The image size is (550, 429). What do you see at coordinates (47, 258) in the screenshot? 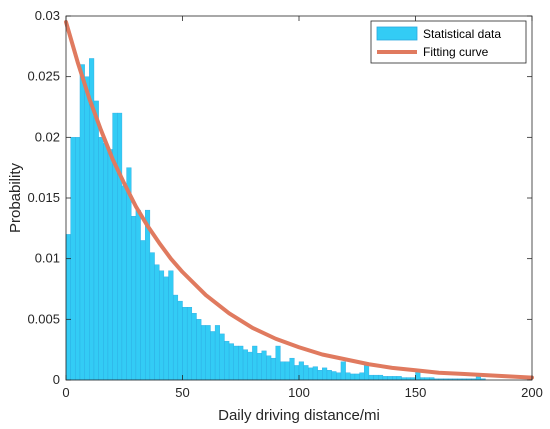
I see `y-tick-label: 0.01` at bounding box center [47, 258].